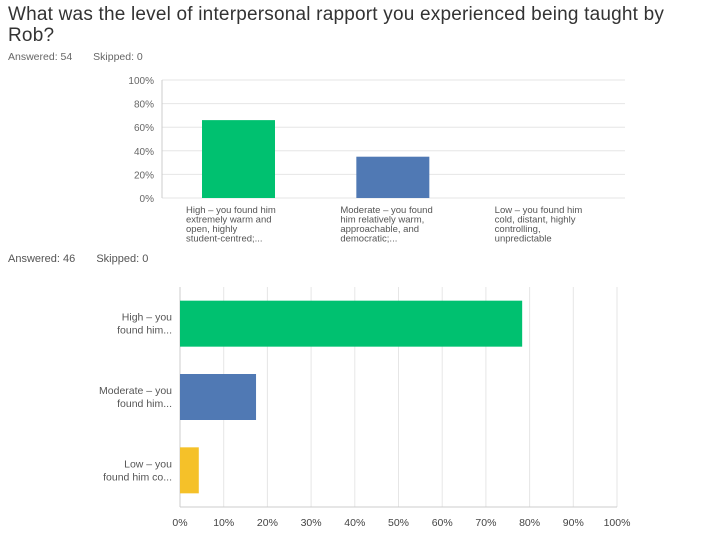 This screenshot has width=720, height=540. Describe the element at coordinates (398, 523) in the screenshot. I see `chart2-x-tick: 50%` at that location.